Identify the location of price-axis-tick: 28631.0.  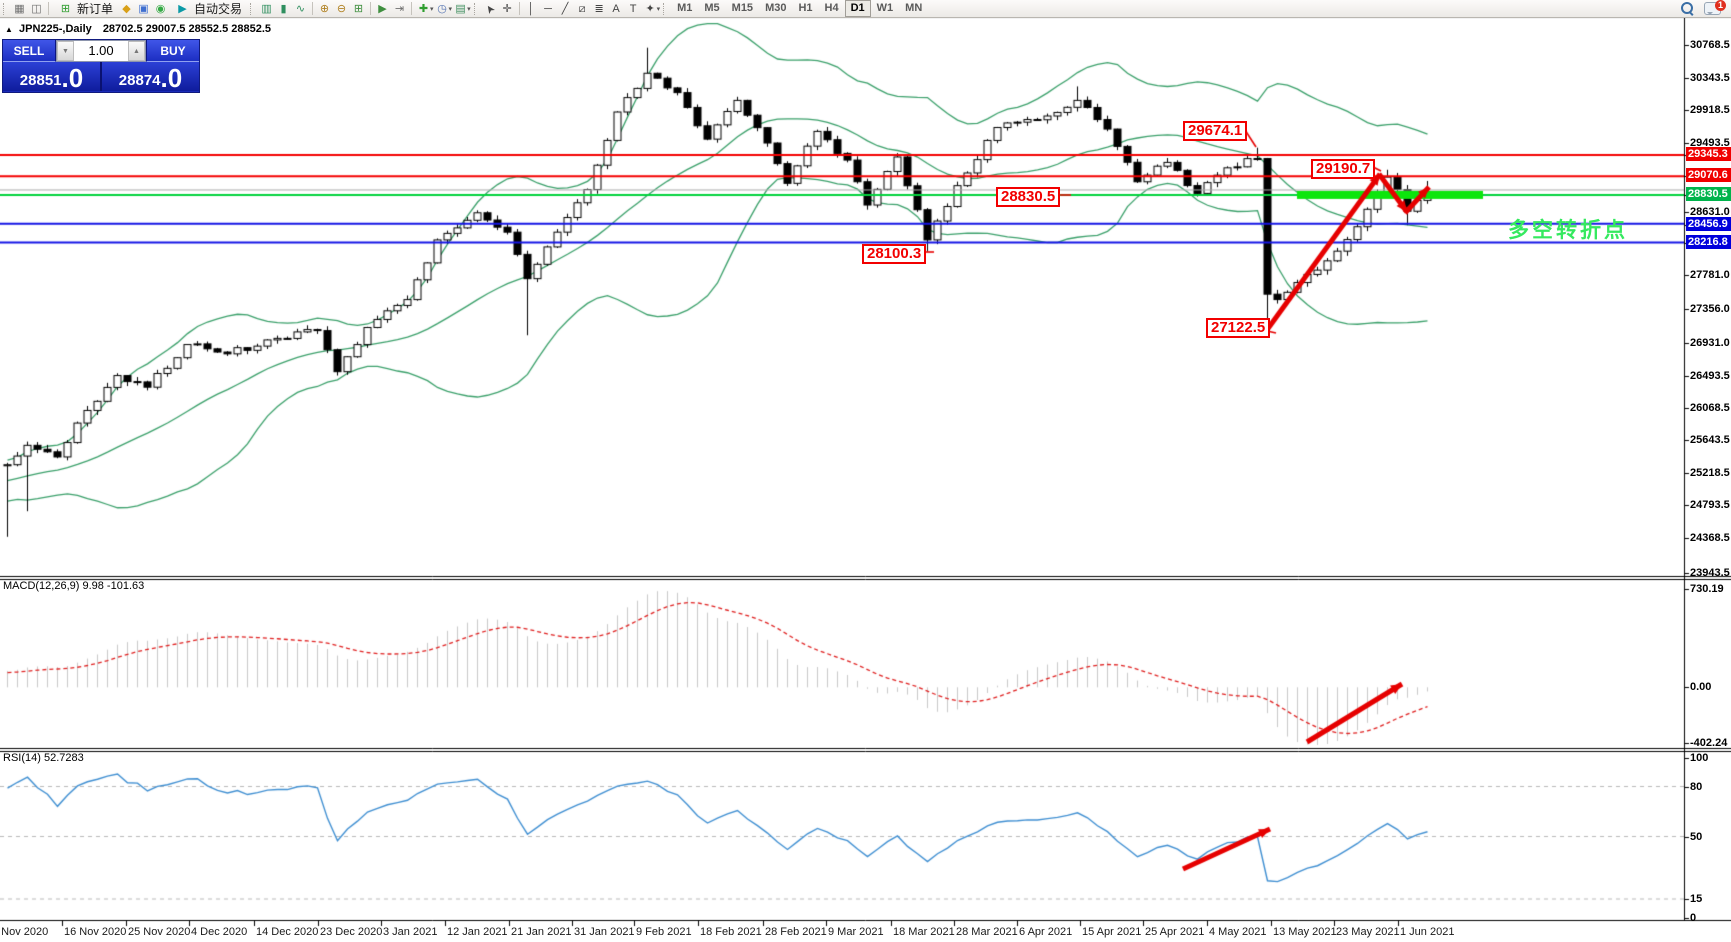
(1710, 212).